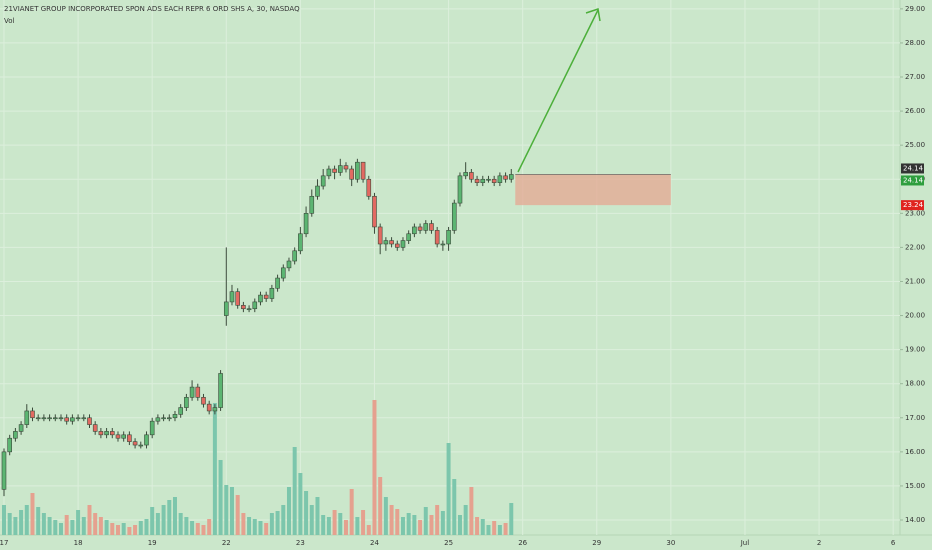 The width and height of the screenshot is (932, 550). What do you see at coordinates (670, 543) in the screenshot?
I see `x-tick-label: 30` at bounding box center [670, 543].